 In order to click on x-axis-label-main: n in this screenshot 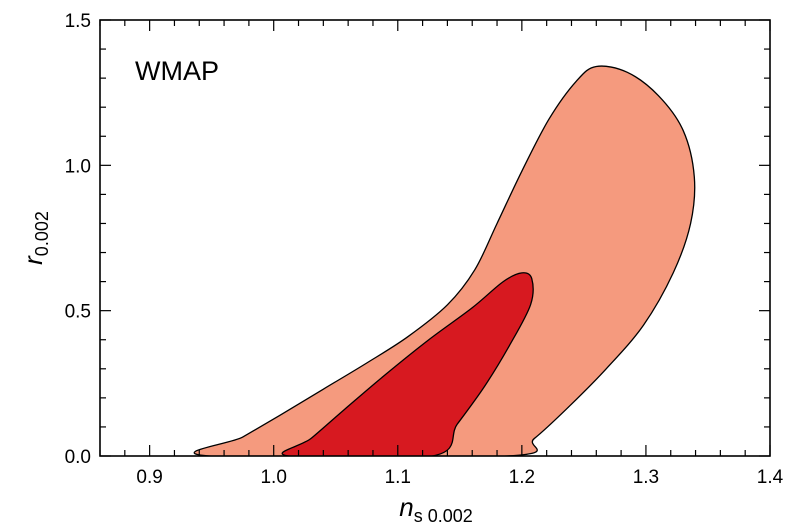, I will do `click(406, 507)`.